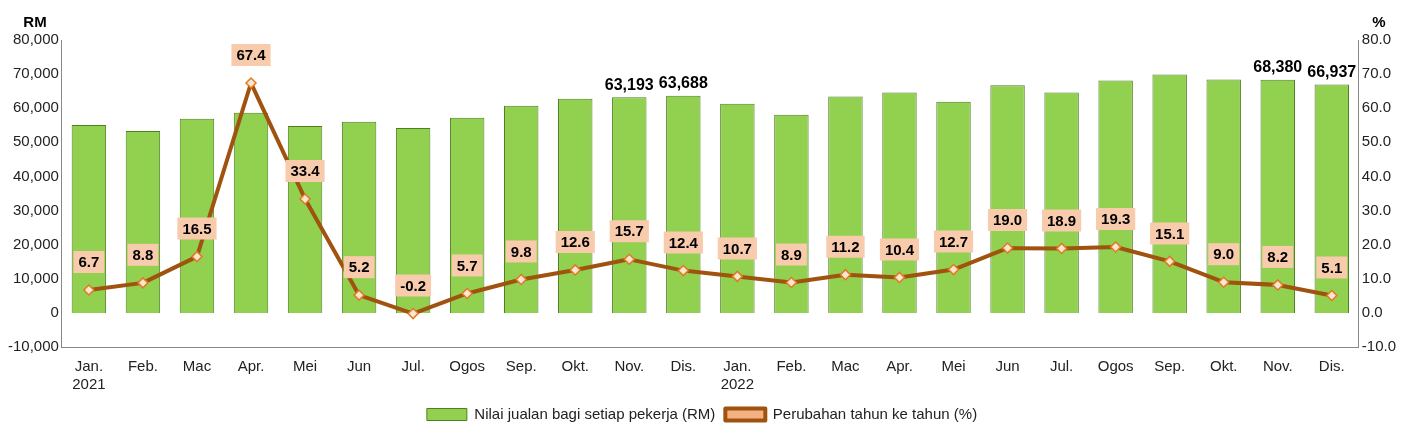  Describe the element at coordinates (521, 251) in the screenshot. I see `data-label: 9.8` at that location.